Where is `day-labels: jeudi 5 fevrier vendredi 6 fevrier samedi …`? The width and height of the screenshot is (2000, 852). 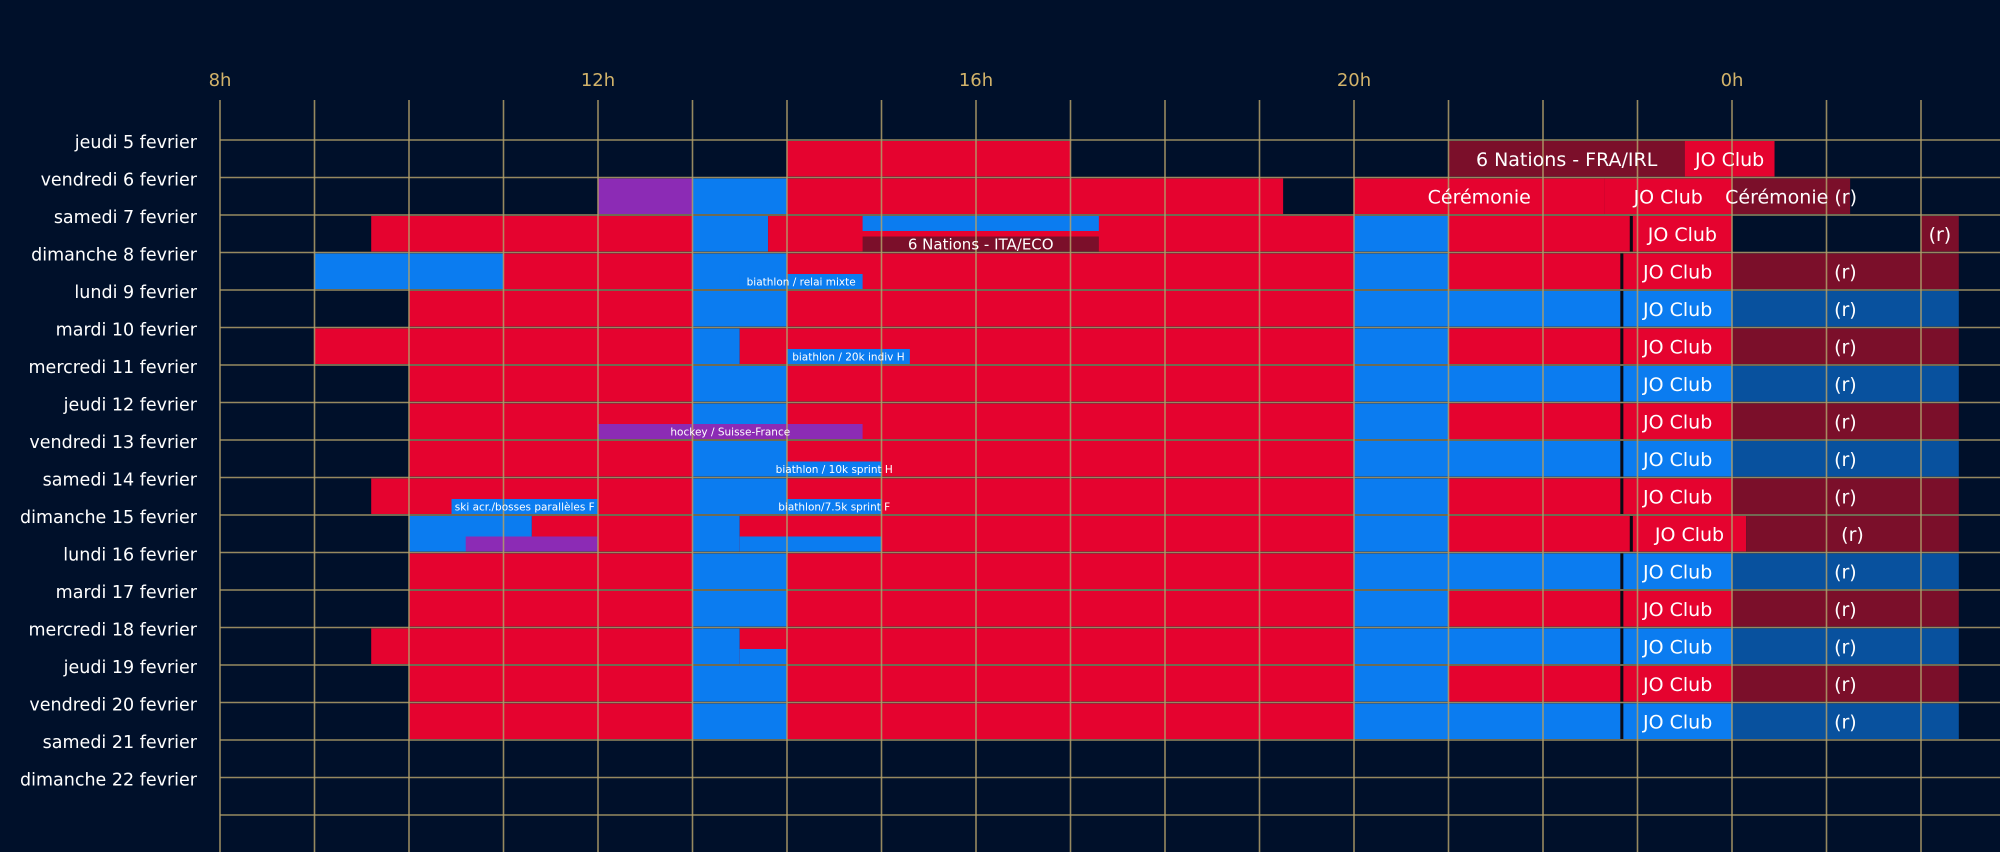
day-labels: jeudi 5 fevrier vendredi 6 fevrier samedi … is located at coordinates (109, 462).